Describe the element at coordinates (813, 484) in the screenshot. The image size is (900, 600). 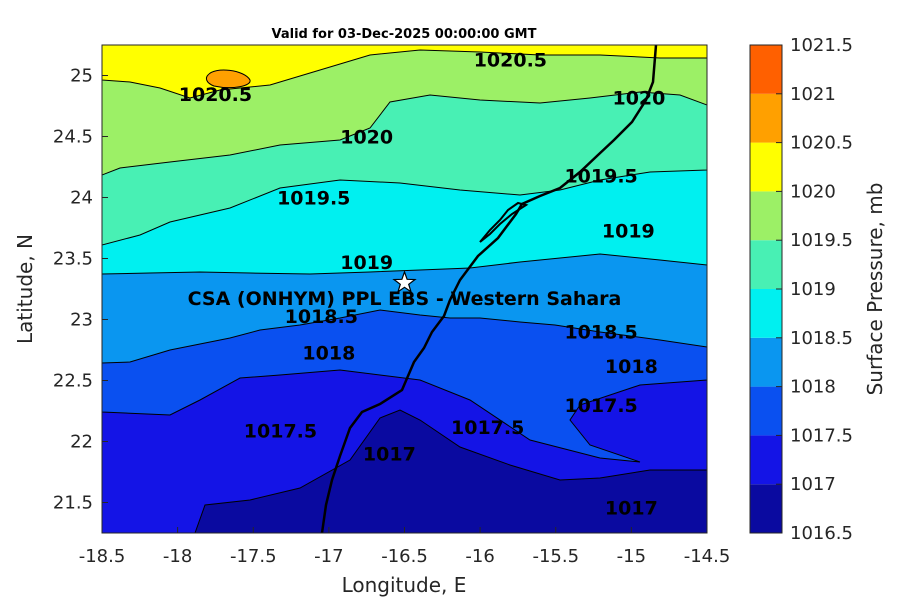
I see `colorbar-tick-label: 1017` at that location.